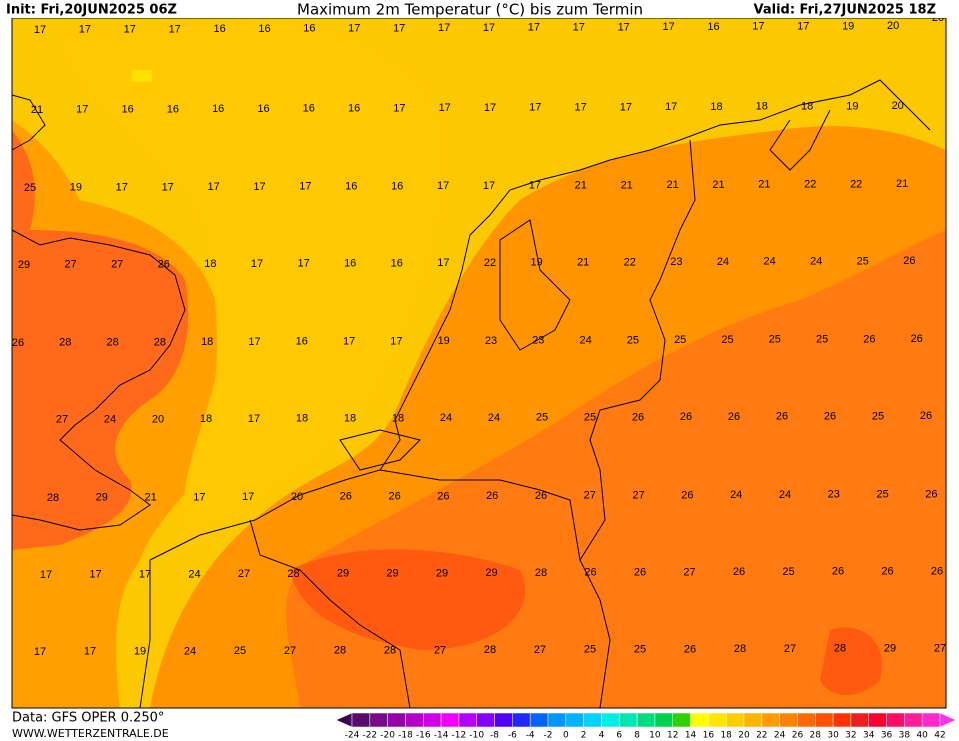 This screenshot has height=741, width=959. What do you see at coordinates (655, 736) in the screenshot?
I see `colorbar-tick-label: 10` at bounding box center [655, 736].